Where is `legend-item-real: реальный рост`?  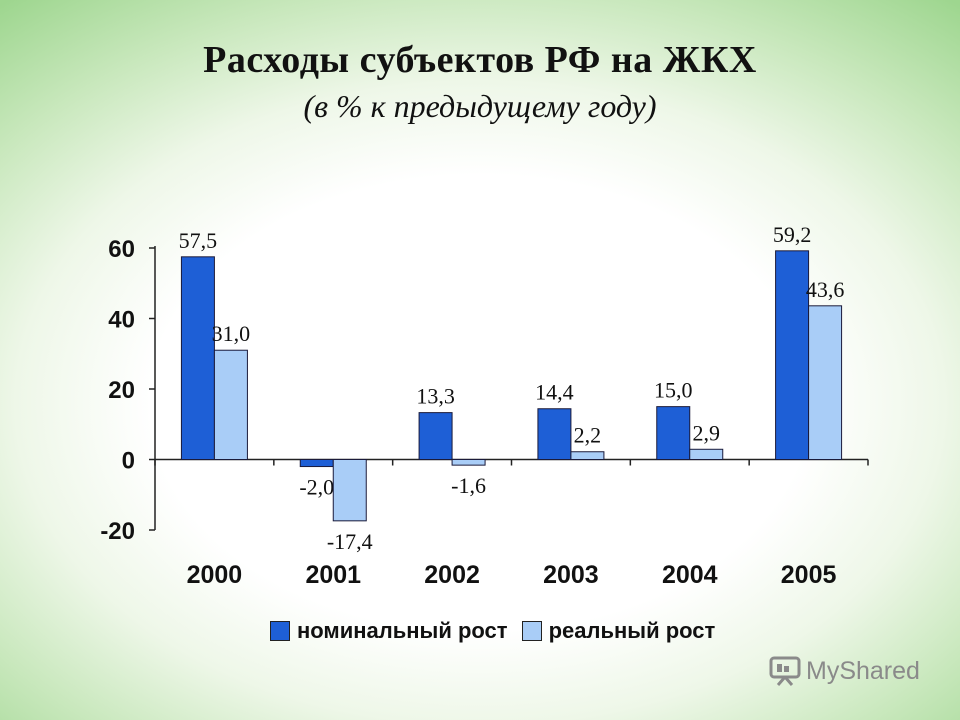 legend-item-real: реальный рост is located at coordinates (618, 631).